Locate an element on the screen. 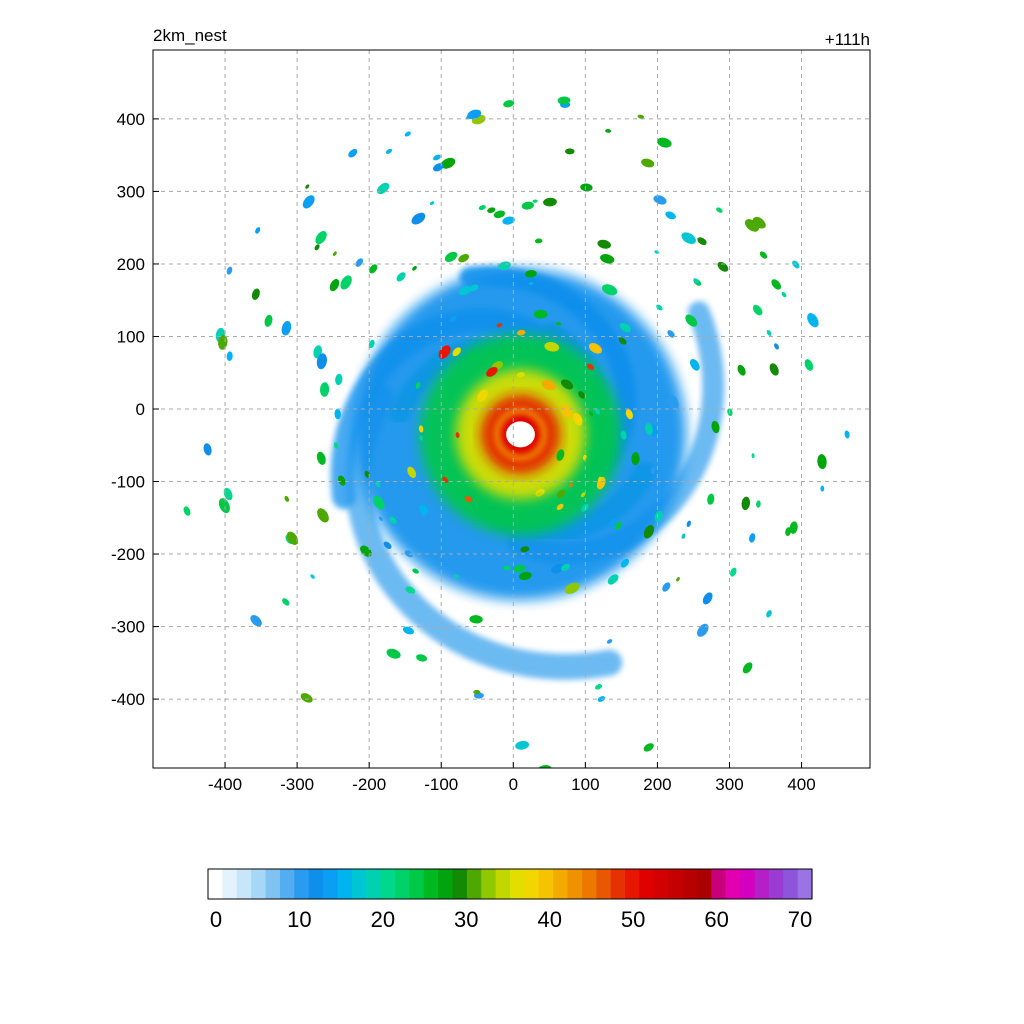  y-tick-label: 0 is located at coordinates (140, 409).